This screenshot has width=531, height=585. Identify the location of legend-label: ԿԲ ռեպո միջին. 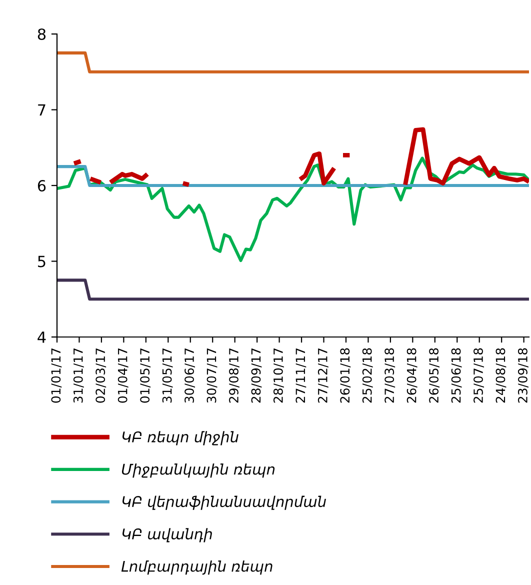
(180, 438).